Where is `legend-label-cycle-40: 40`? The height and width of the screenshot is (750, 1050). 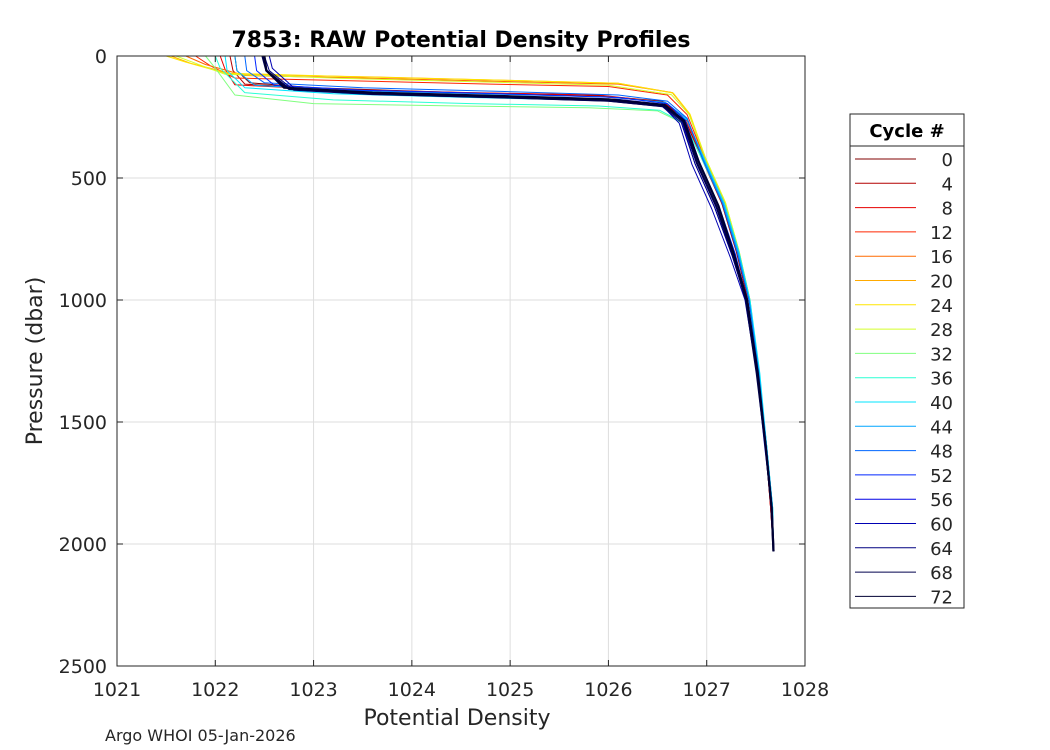
legend-label-cycle-40: 40 is located at coordinates (941, 403).